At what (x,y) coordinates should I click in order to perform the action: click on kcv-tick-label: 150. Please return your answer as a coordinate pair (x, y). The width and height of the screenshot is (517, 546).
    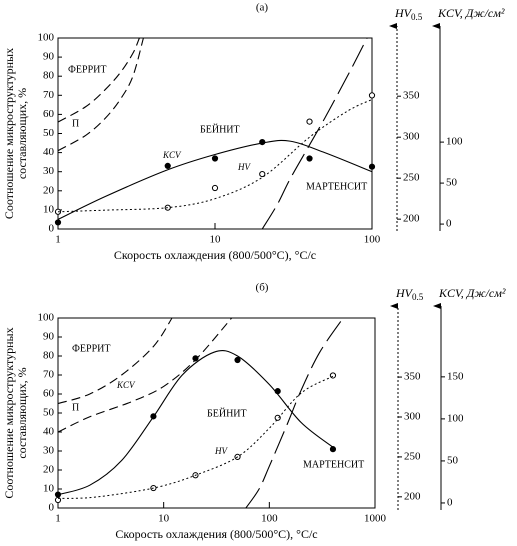
    Looking at the image, I should click on (455, 376).